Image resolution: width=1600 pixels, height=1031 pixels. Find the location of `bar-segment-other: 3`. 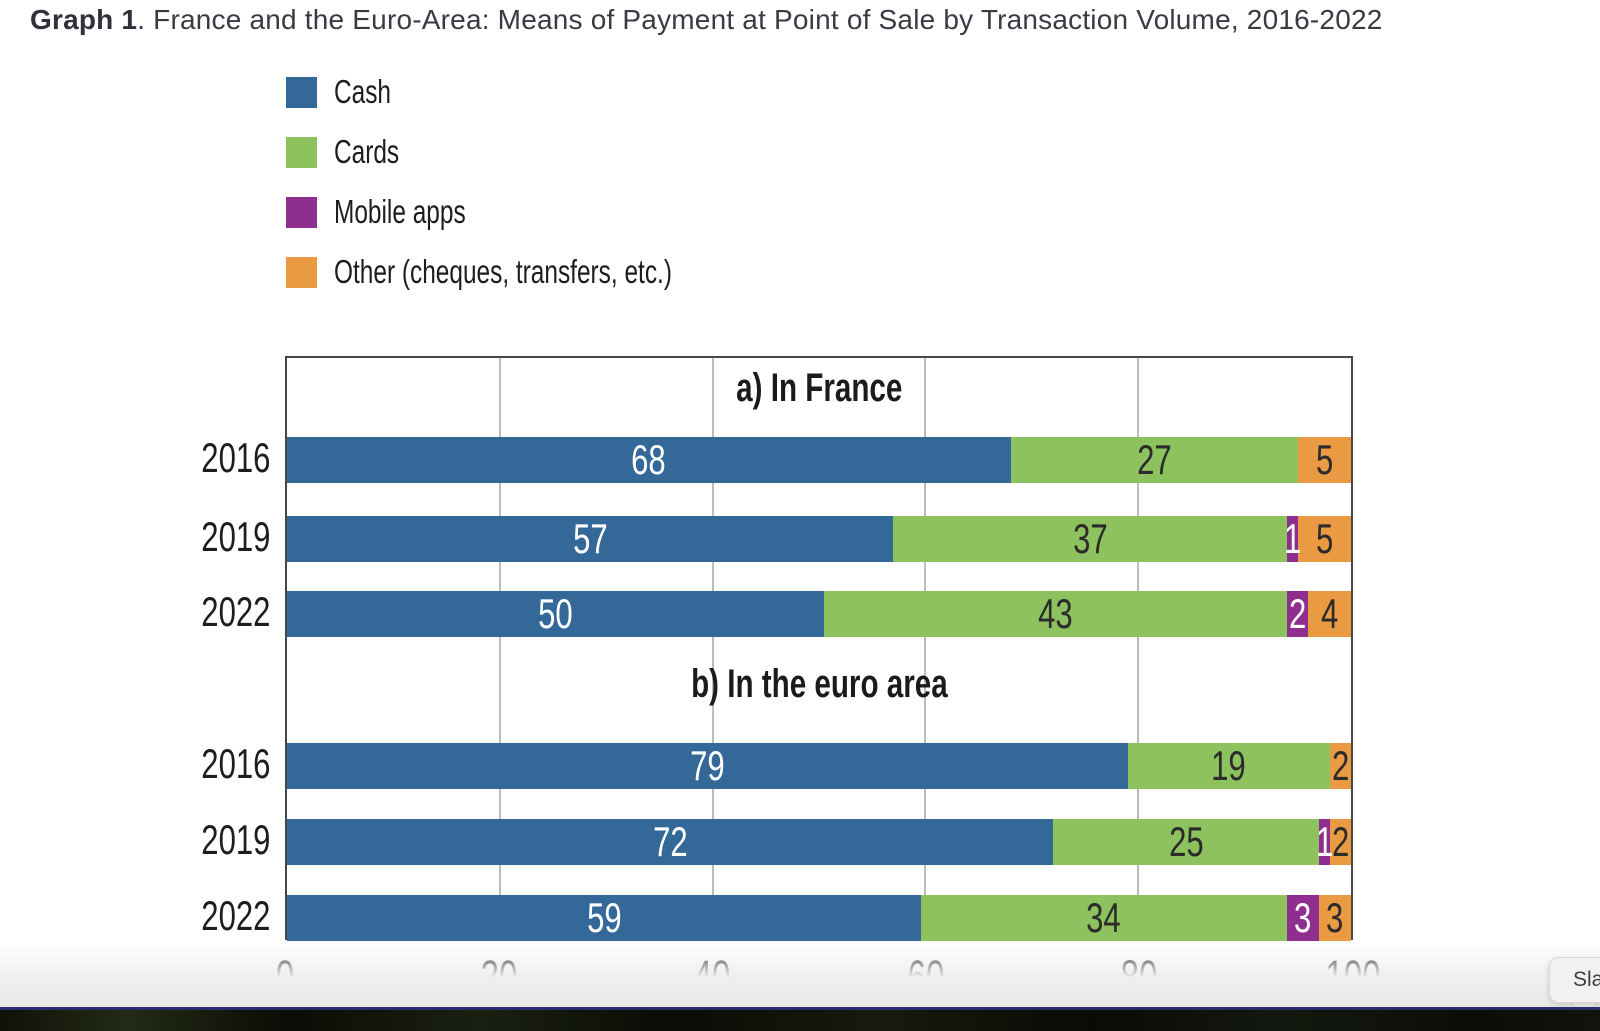

bar-segment-other: 3 is located at coordinates (1334, 917).